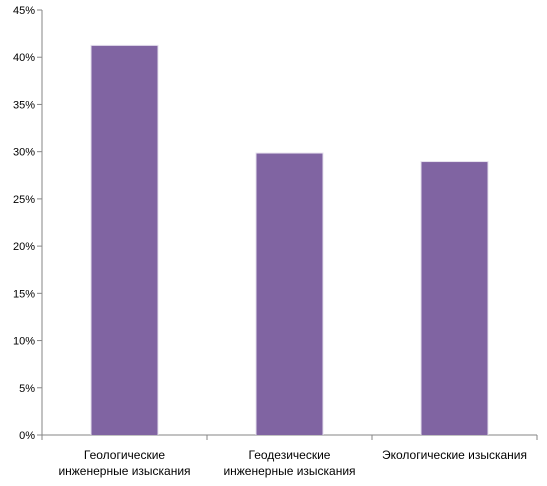 The height and width of the screenshot is (486, 547). What do you see at coordinates (24, 11) in the screenshot?
I see `y-tick-label: 45%` at bounding box center [24, 11].